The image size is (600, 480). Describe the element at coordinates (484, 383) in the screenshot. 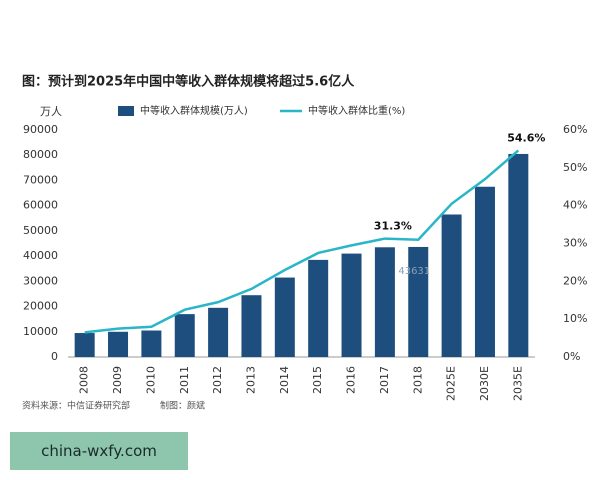

I see `x-tick-label: 2030E` at that location.